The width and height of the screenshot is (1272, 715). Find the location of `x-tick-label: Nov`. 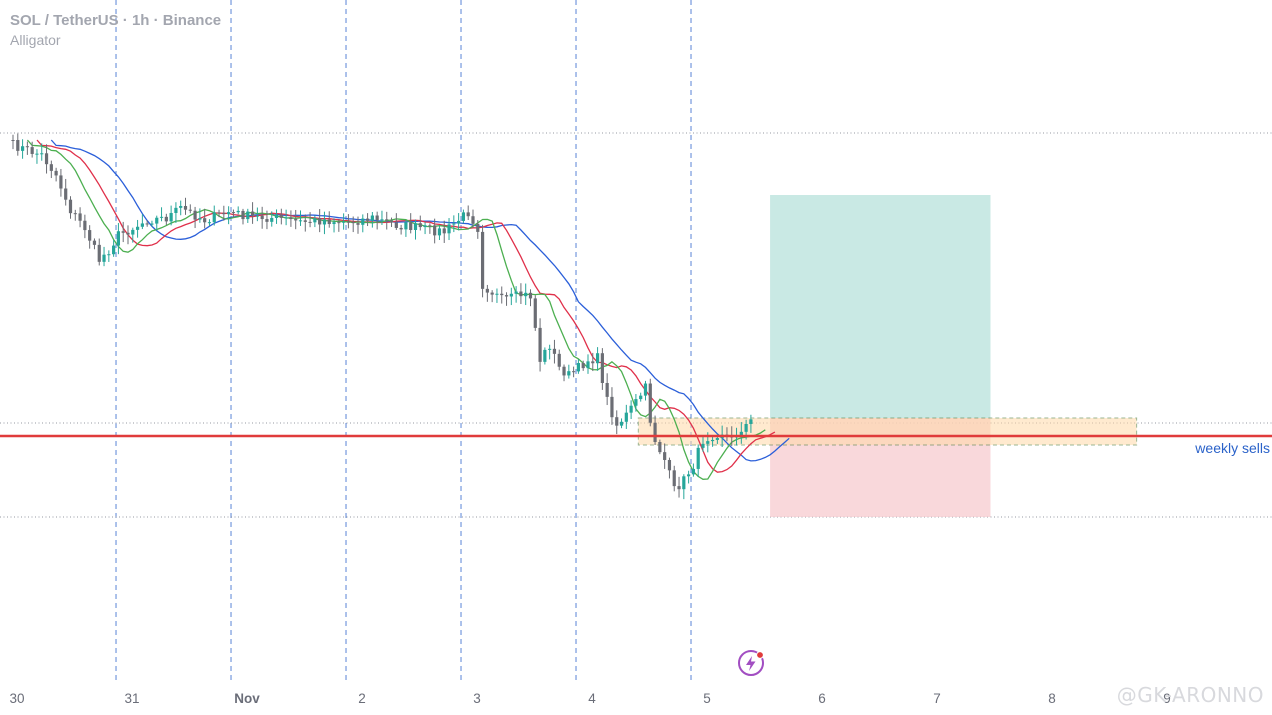

x-tick-label: Nov is located at coordinates (247, 698).